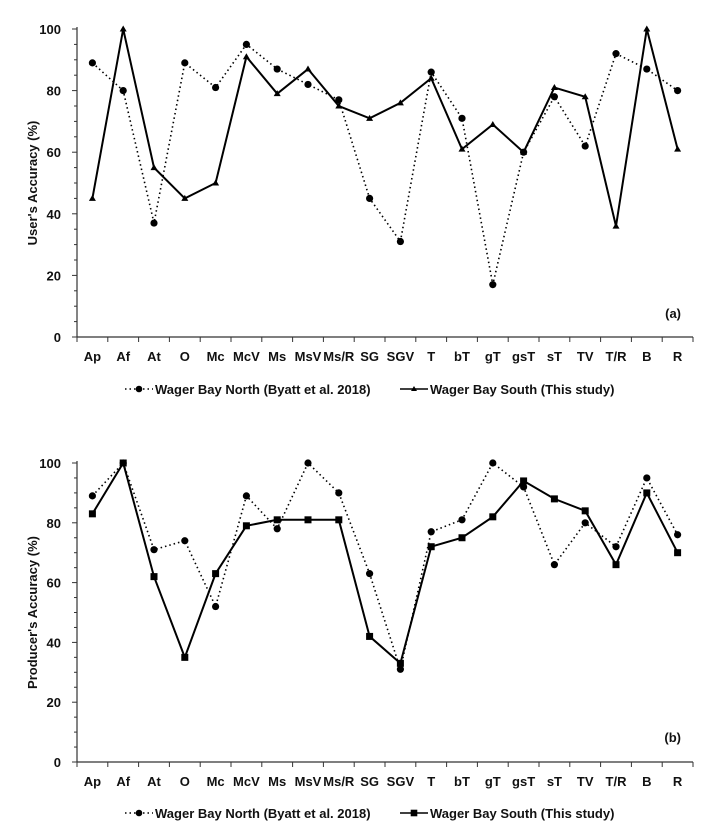  What do you see at coordinates (246, 356) in the screenshot?
I see `x-tick-label: McV` at bounding box center [246, 356].